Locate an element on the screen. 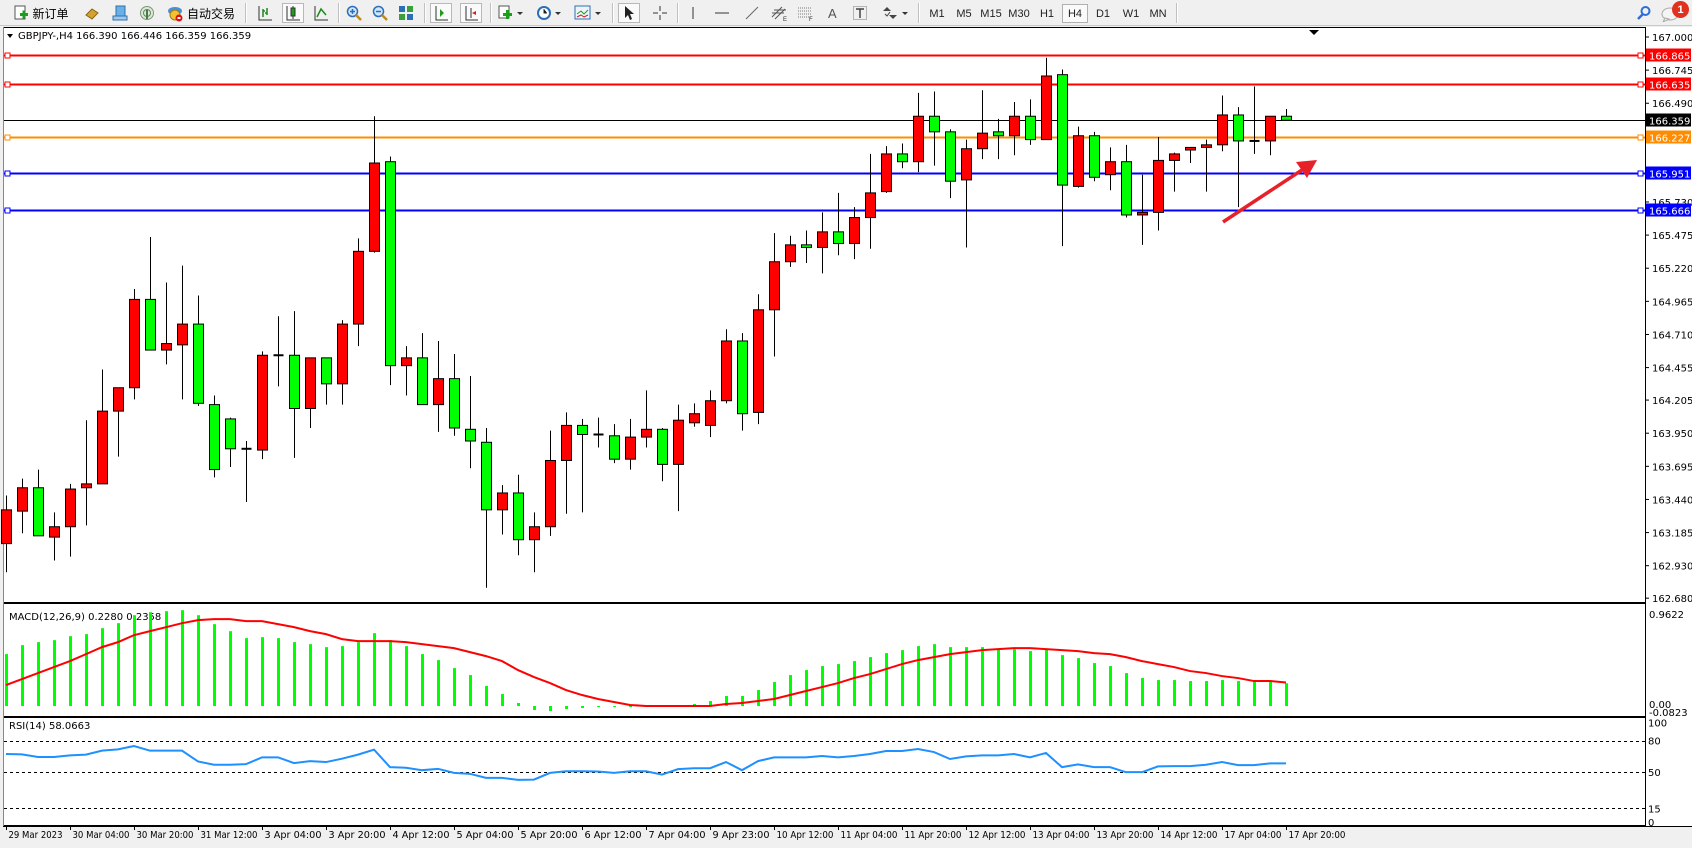 The width and height of the screenshot is (1692, 848). market-watch-button is located at coordinates (92, 13).